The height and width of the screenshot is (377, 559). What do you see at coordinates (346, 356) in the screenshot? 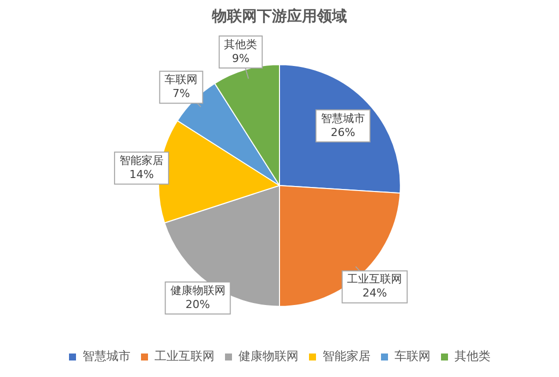
I see `legend-label: 智能家居` at bounding box center [346, 356].